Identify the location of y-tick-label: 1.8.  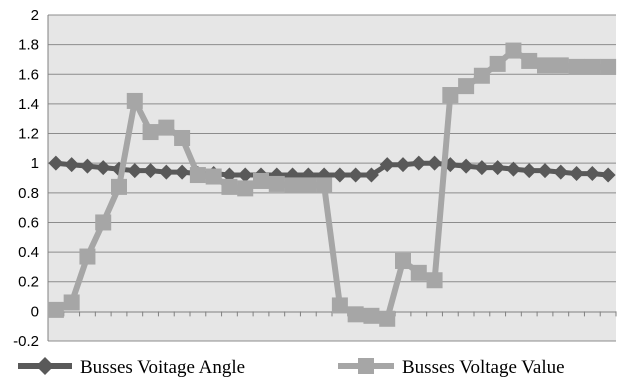
(28, 45).